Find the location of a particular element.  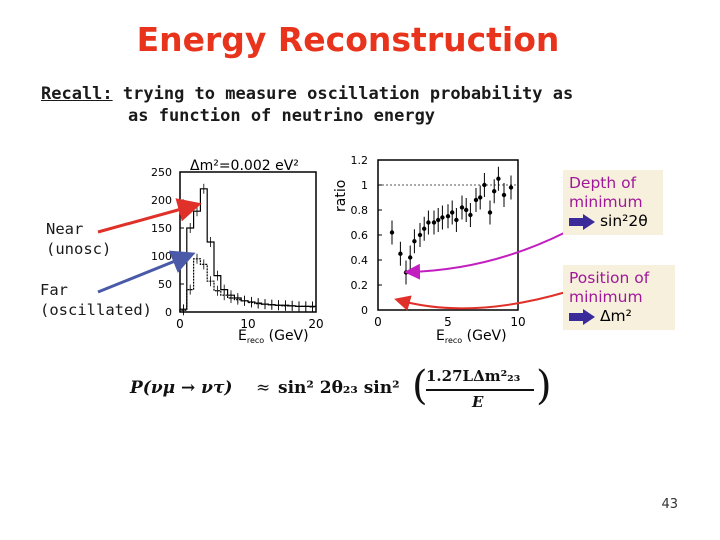

equation-lhs: P(νμ → ντ) is located at coordinates (181, 388).